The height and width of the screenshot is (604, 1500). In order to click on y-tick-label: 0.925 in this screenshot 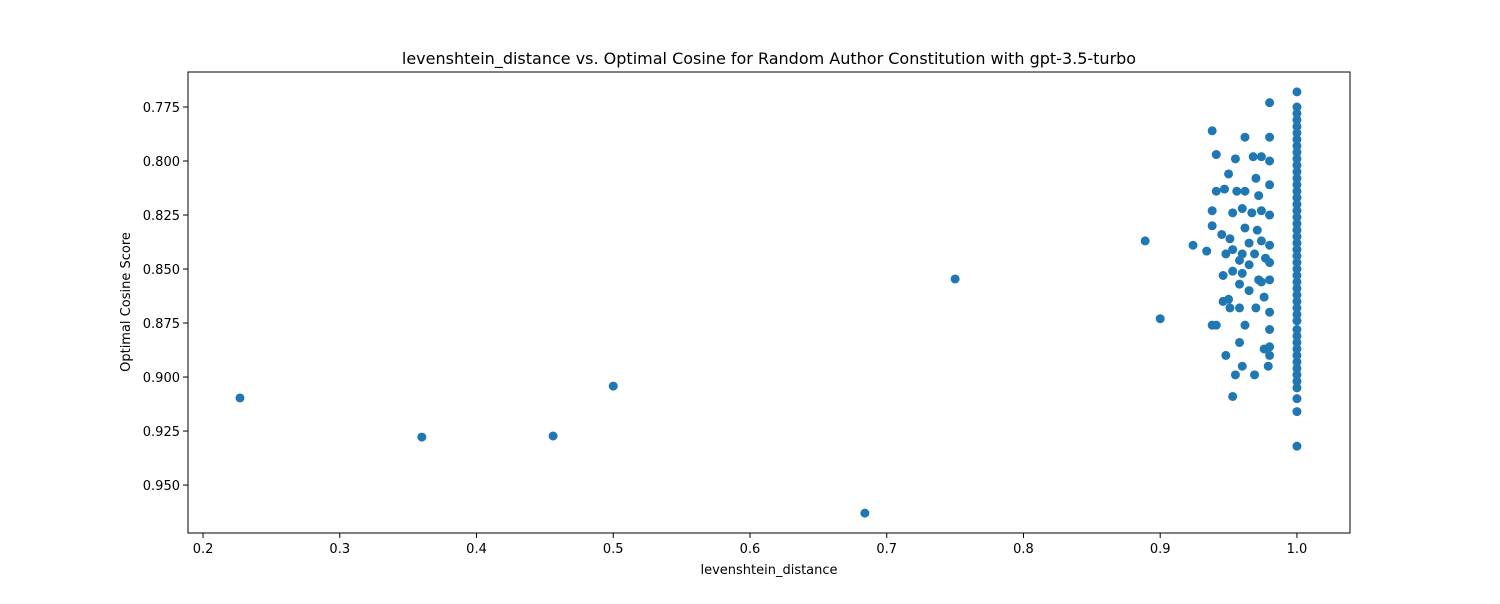, I will do `click(161, 432)`.